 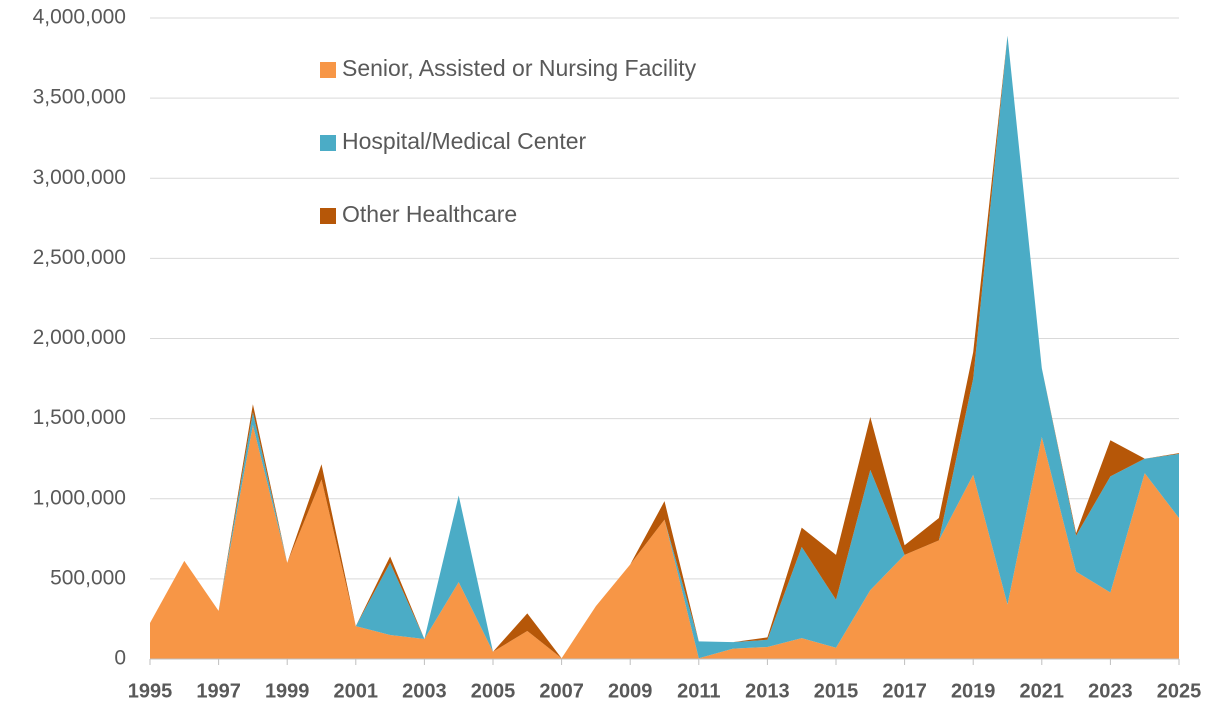 What do you see at coordinates (630, 691) in the screenshot?
I see `x-tick-label: 2009` at bounding box center [630, 691].